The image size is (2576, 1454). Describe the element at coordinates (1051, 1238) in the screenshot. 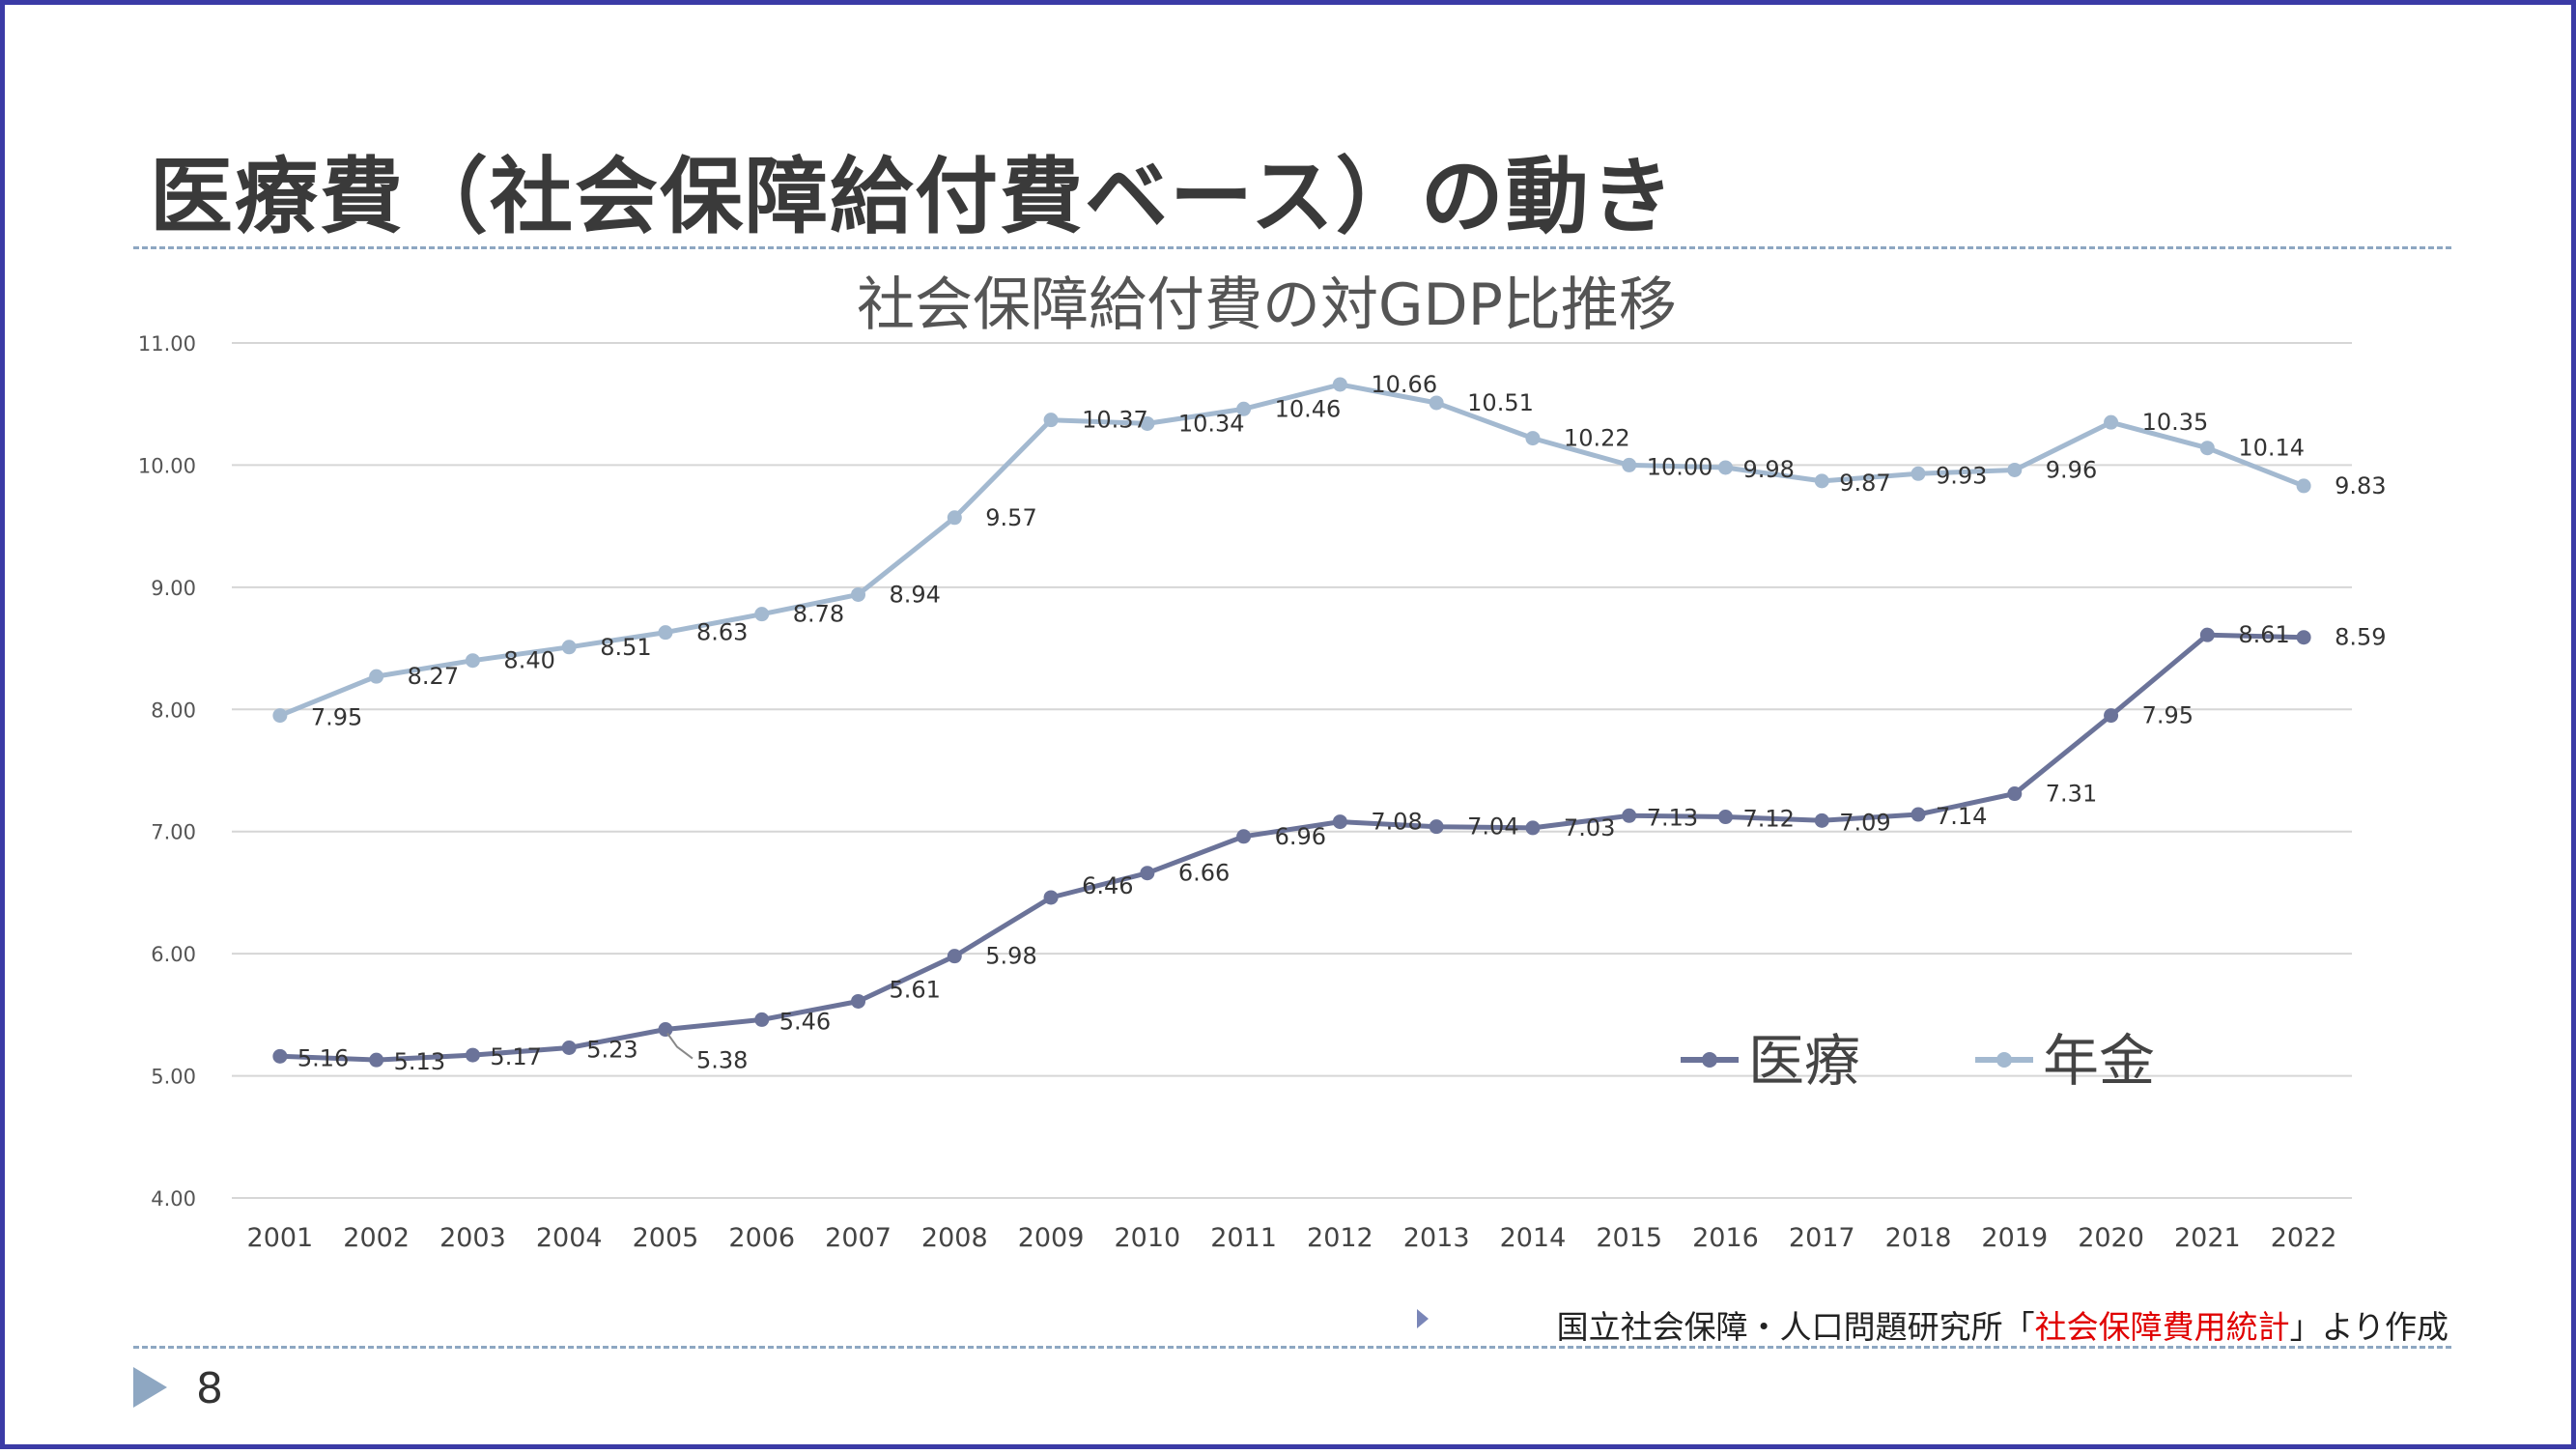

I see `x-tick-label: 2009` at that location.